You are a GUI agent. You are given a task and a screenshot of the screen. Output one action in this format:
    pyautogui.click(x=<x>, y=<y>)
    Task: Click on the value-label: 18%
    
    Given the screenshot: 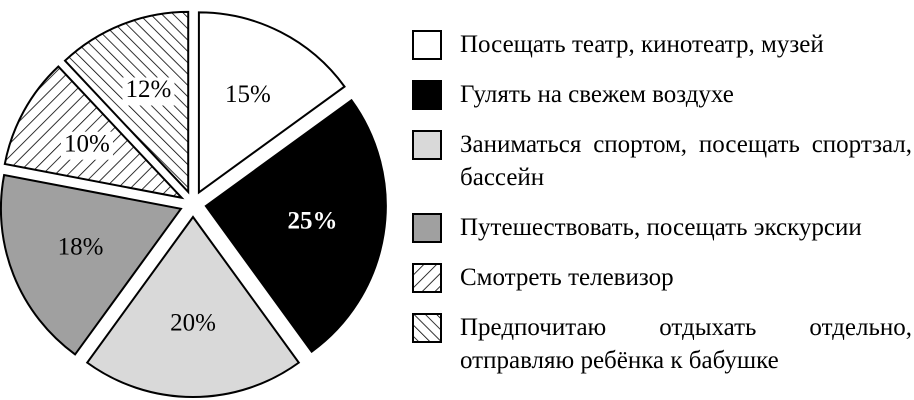 What is the action you would take?
    pyautogui.click(x=81, y=246)
    